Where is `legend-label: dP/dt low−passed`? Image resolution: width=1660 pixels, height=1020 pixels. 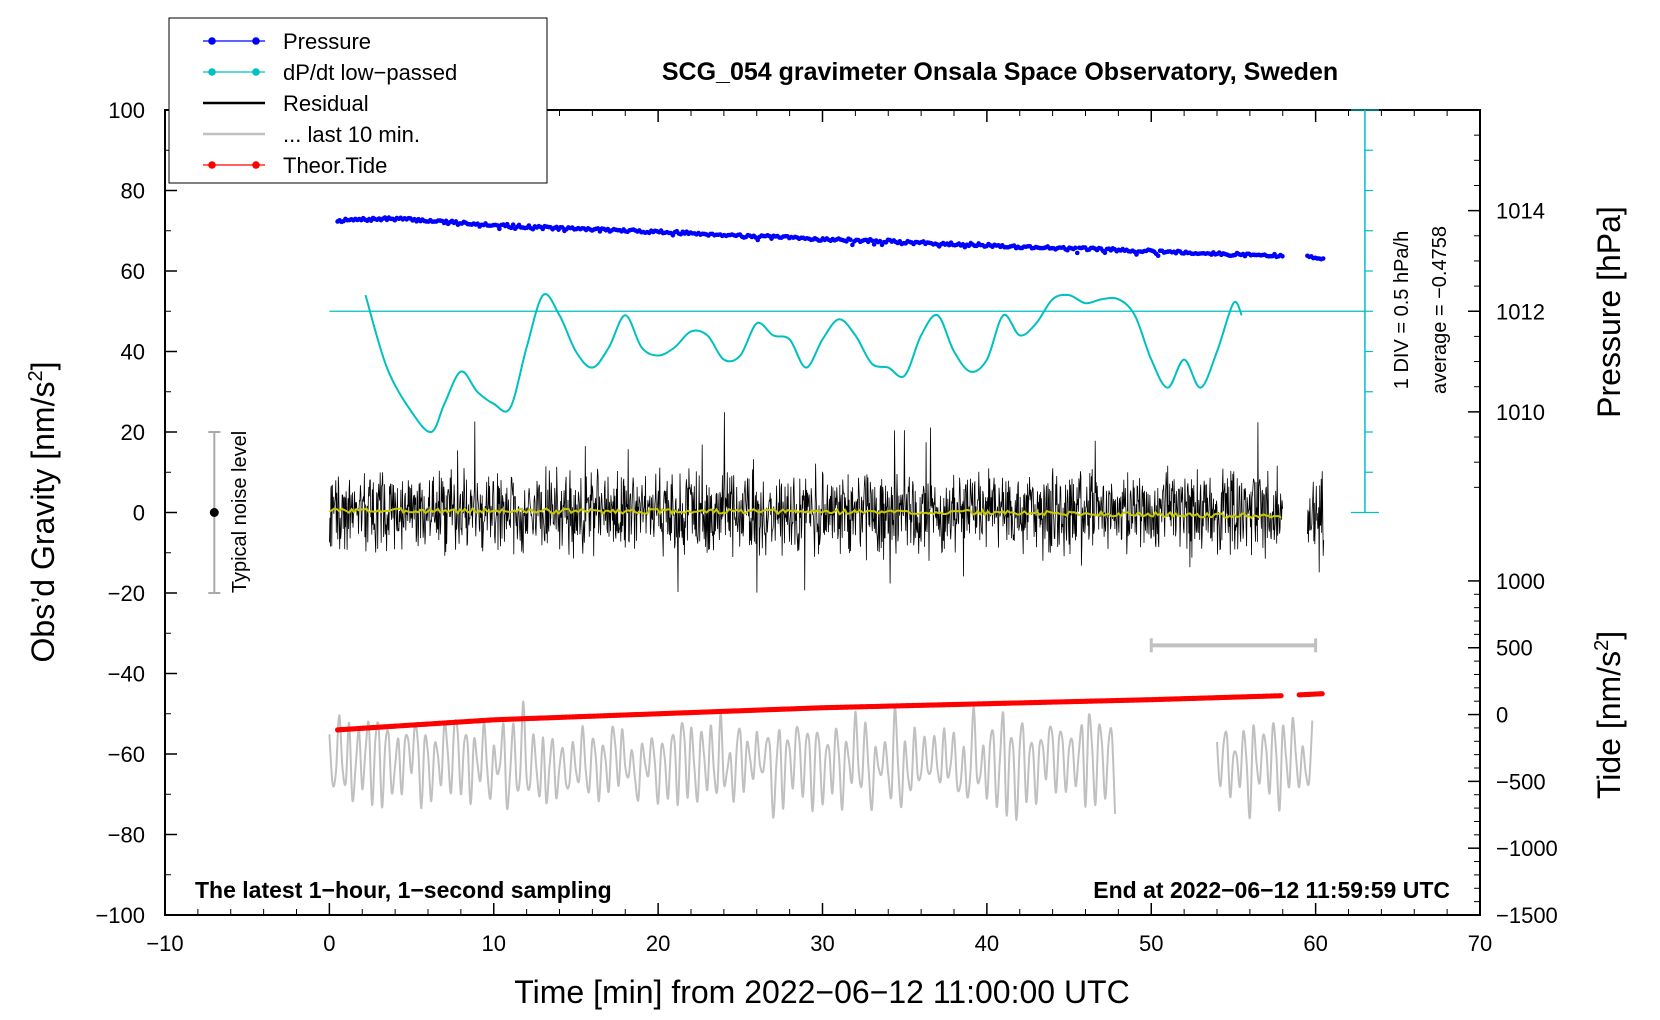 legend-label: dP/dt low−passed is located at coordinates (370, 72).